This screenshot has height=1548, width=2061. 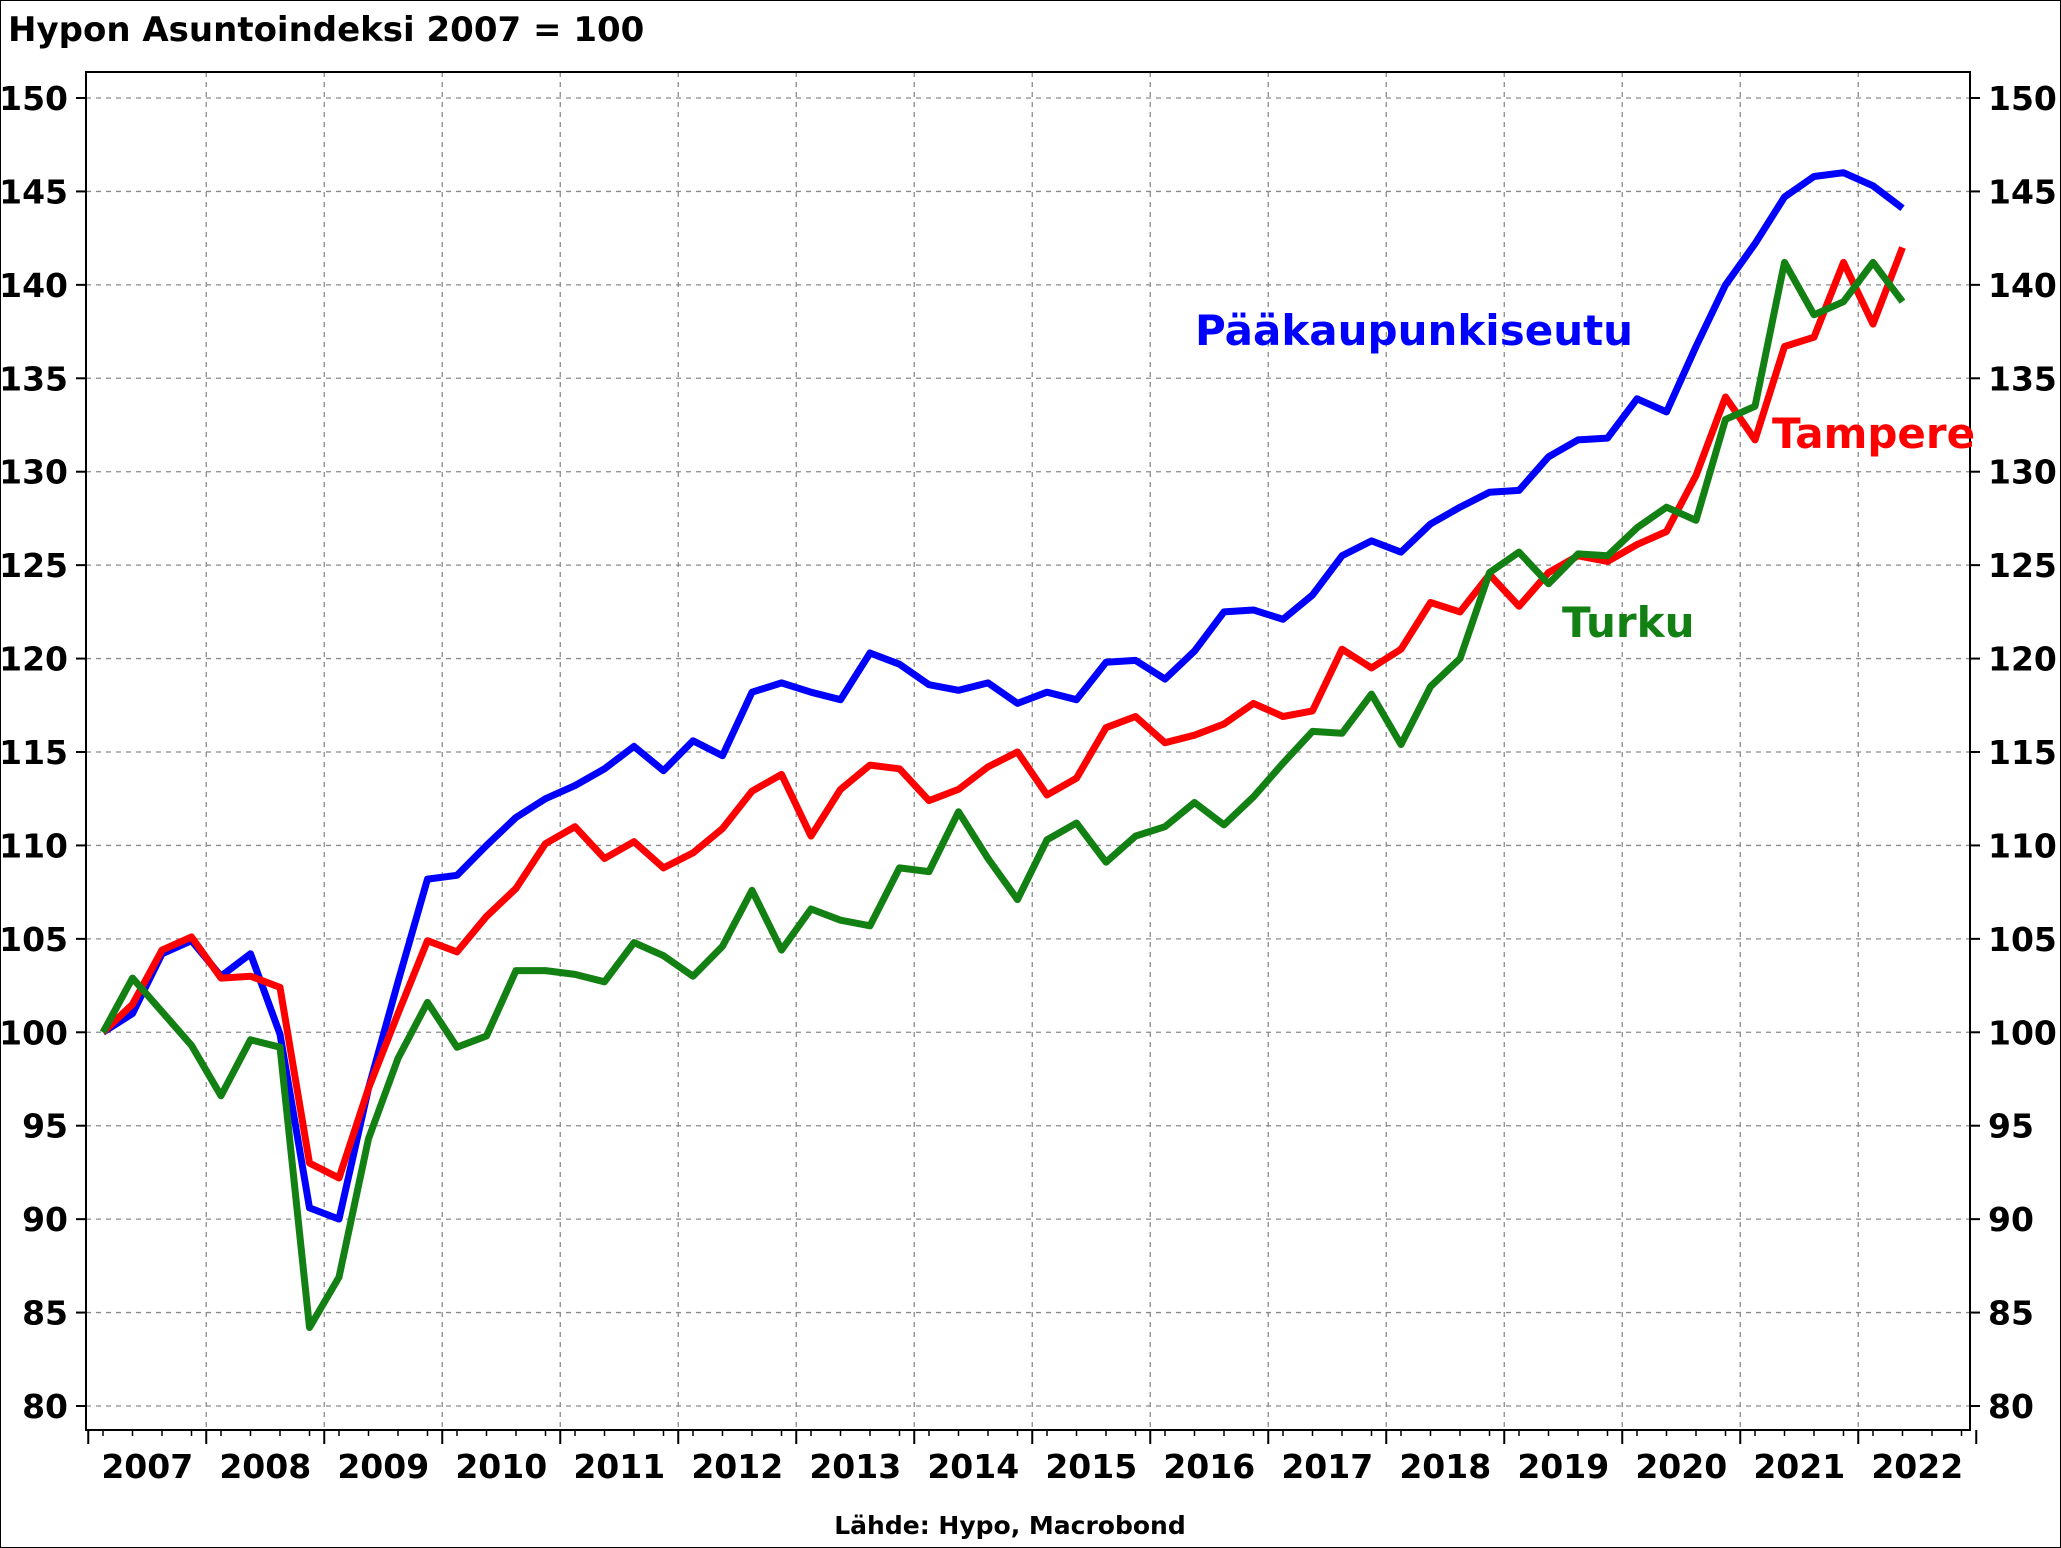 What do you see at coordinates (1414, 330) in the screenshot?
I see `series-label-paakaupunkiseutu: Pääkaupunkiseutu` at bounding box center [1414, 330].